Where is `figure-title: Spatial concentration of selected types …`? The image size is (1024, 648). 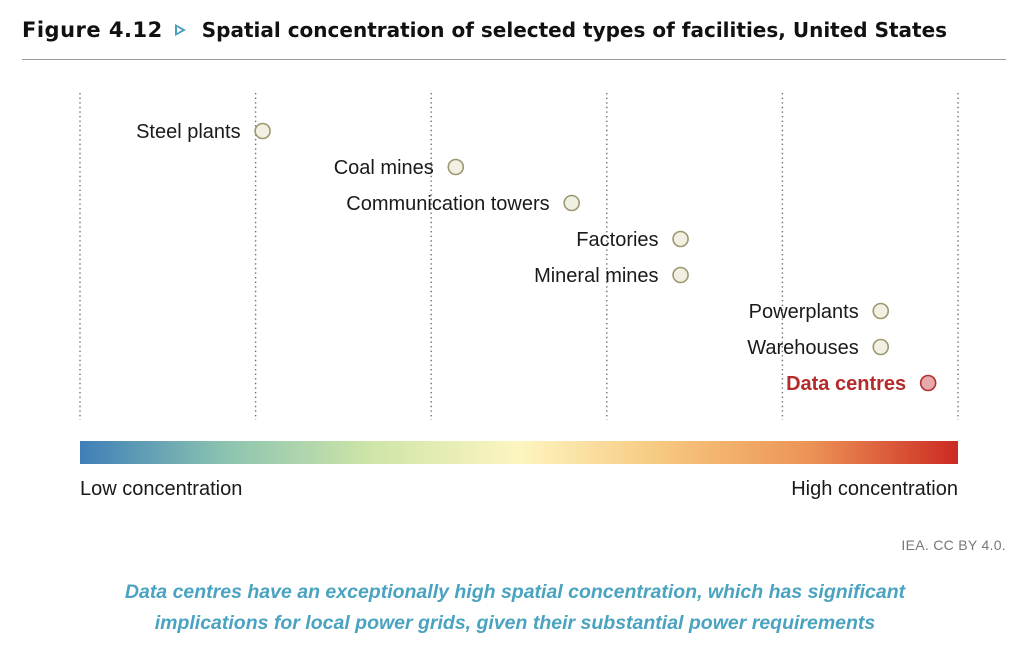 figure-title: Spatial concentration of selected types … is located at coordinates (574, 30).